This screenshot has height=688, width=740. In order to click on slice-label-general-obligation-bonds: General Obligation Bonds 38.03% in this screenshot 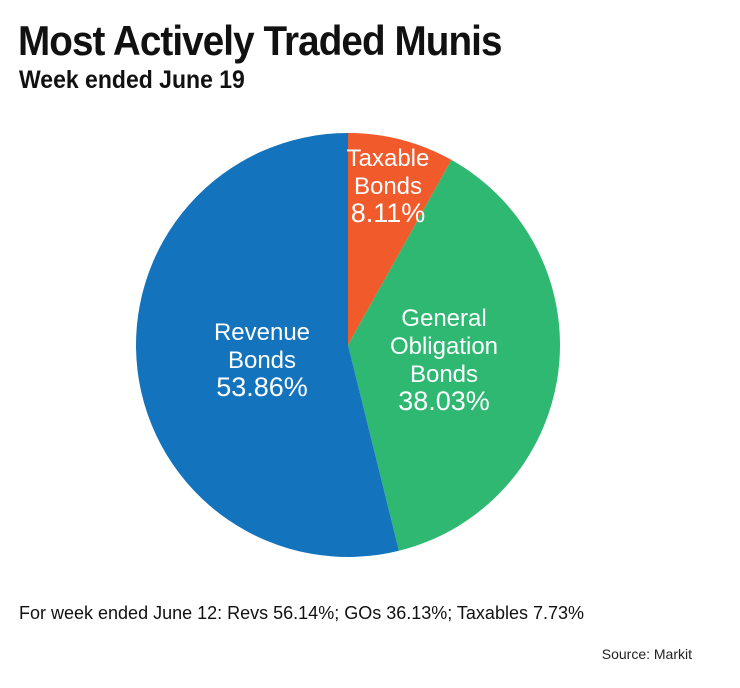, I will do `click(444, 360)`.